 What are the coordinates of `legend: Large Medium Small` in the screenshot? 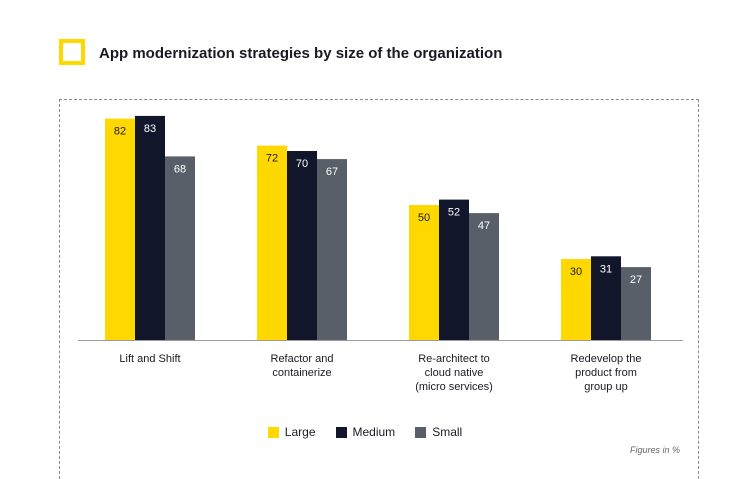 It's located at (365, 432).